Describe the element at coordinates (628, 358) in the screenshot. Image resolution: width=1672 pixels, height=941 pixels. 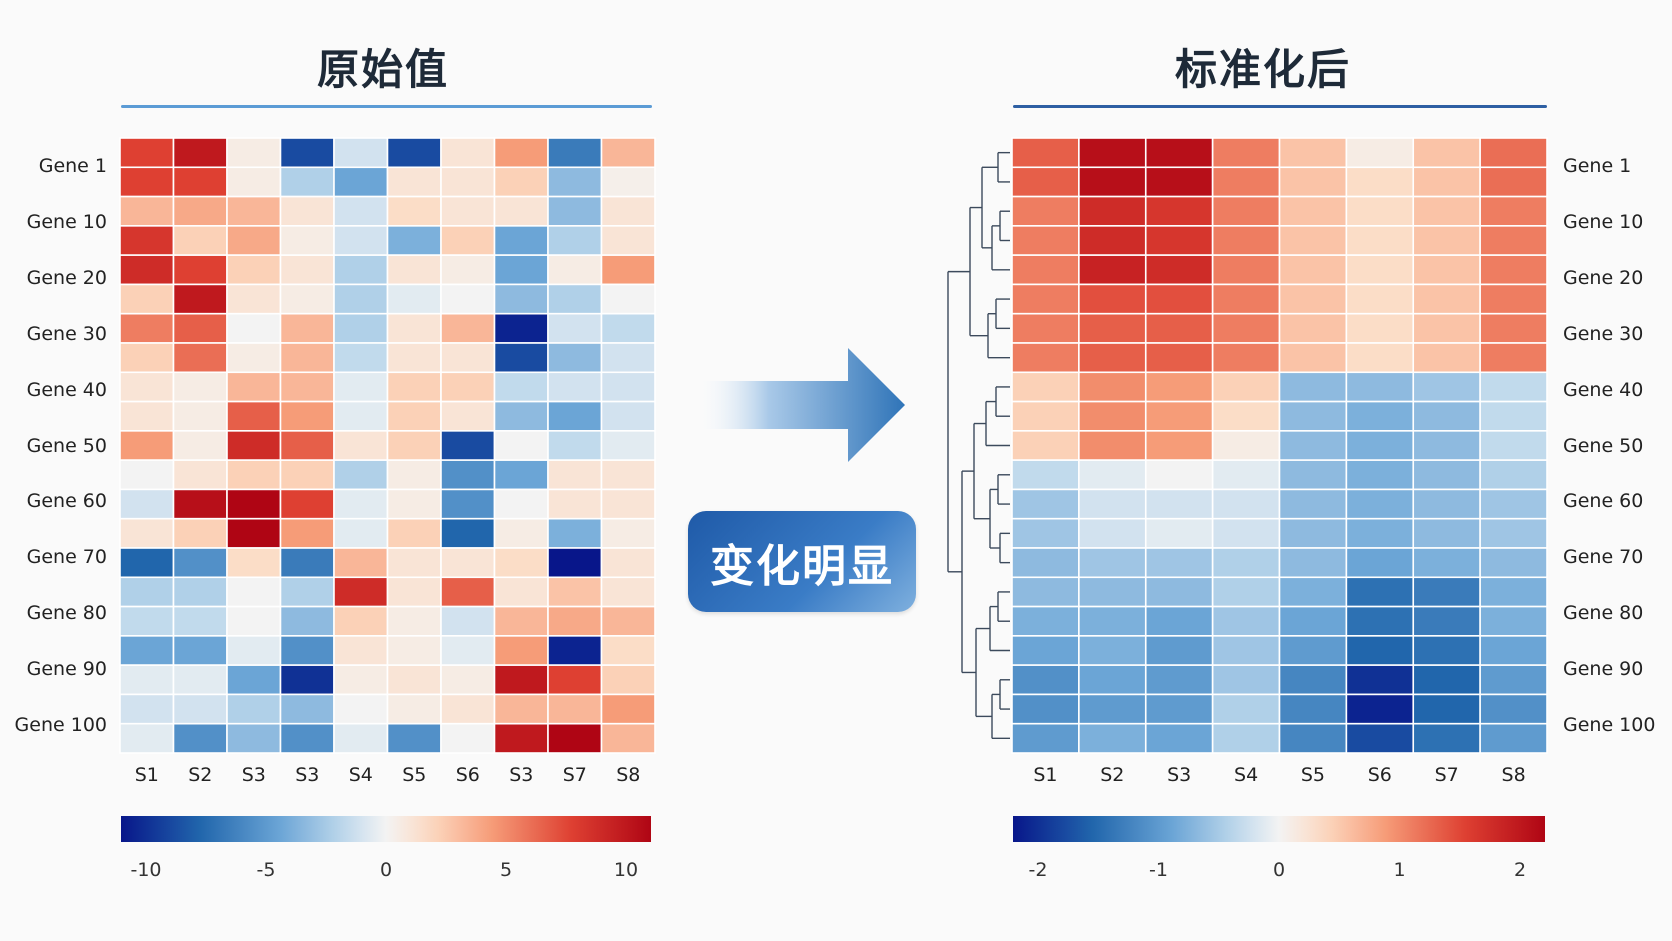
I see `heatmap-cell-r8-c10` at that location.